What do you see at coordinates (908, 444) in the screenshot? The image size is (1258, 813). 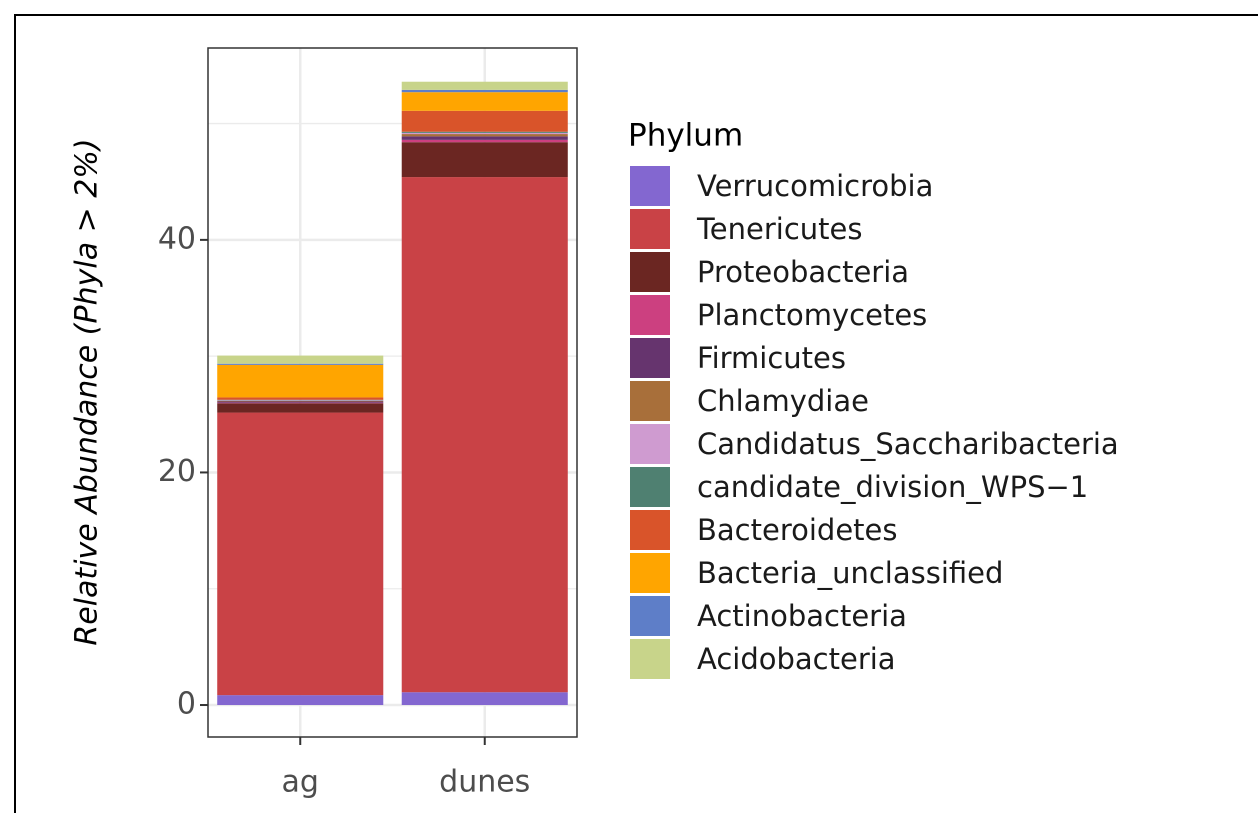 I see `legend-label: Candidatus_Saccharibacteria` at bounding box center [908, 444].